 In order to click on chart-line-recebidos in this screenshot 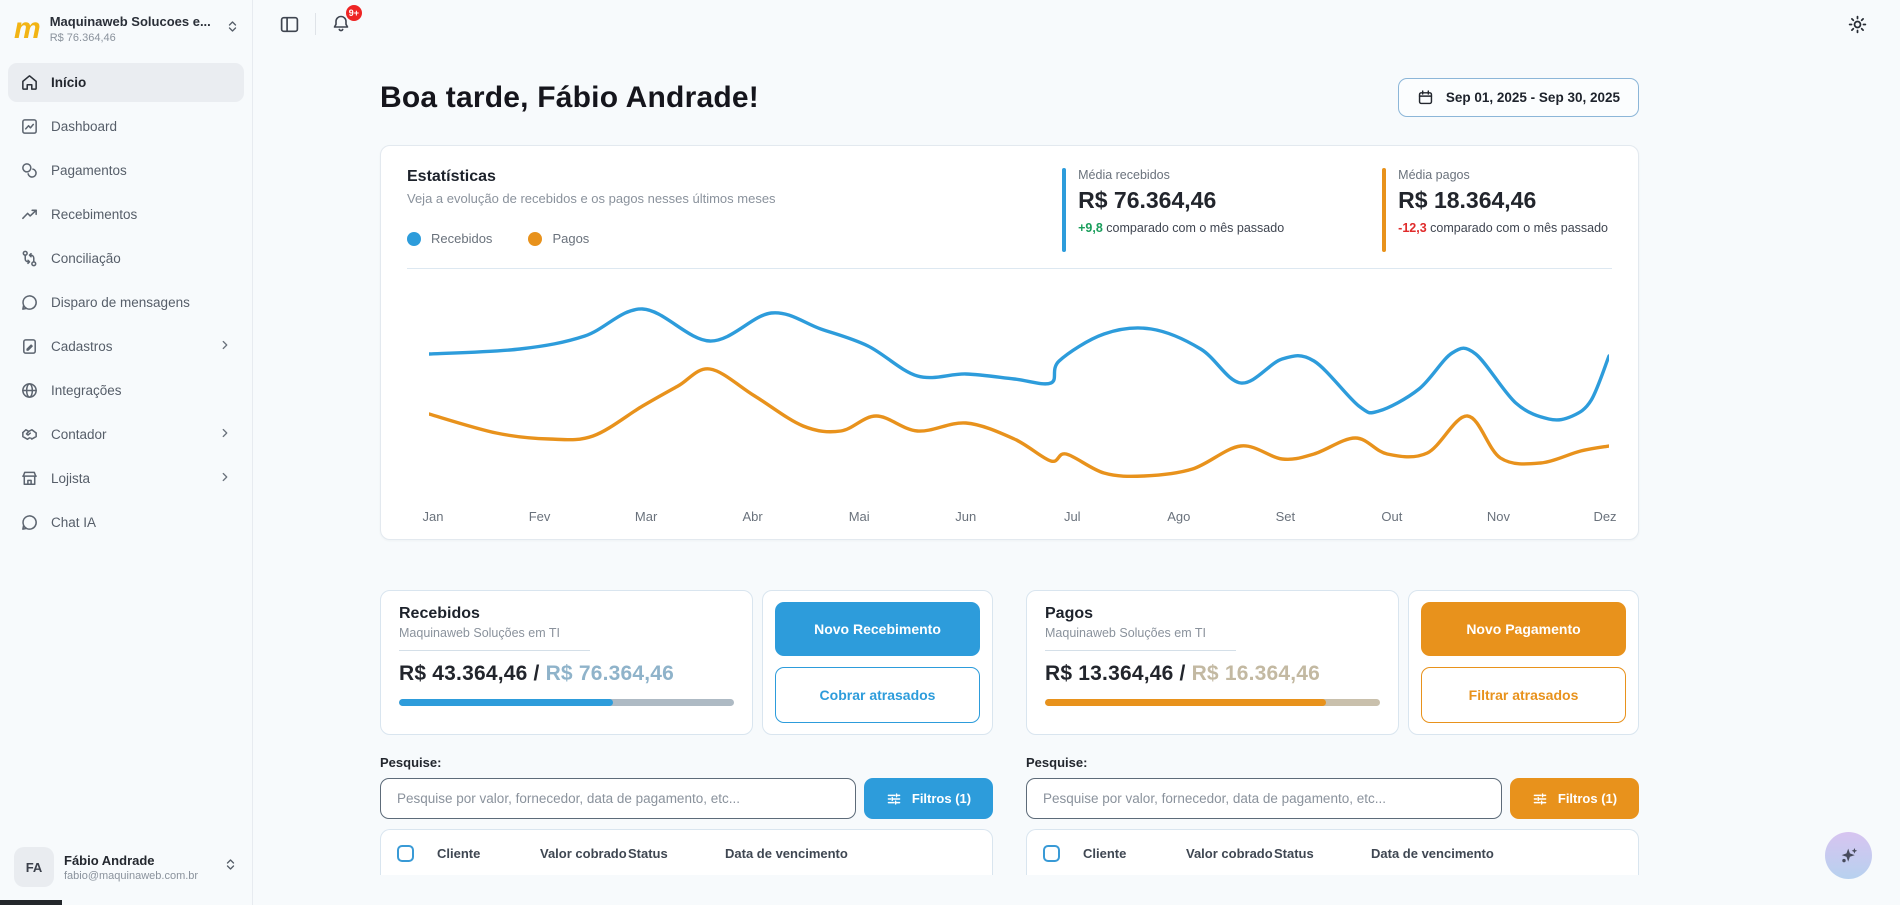, I will do `click(1019, 364)`.